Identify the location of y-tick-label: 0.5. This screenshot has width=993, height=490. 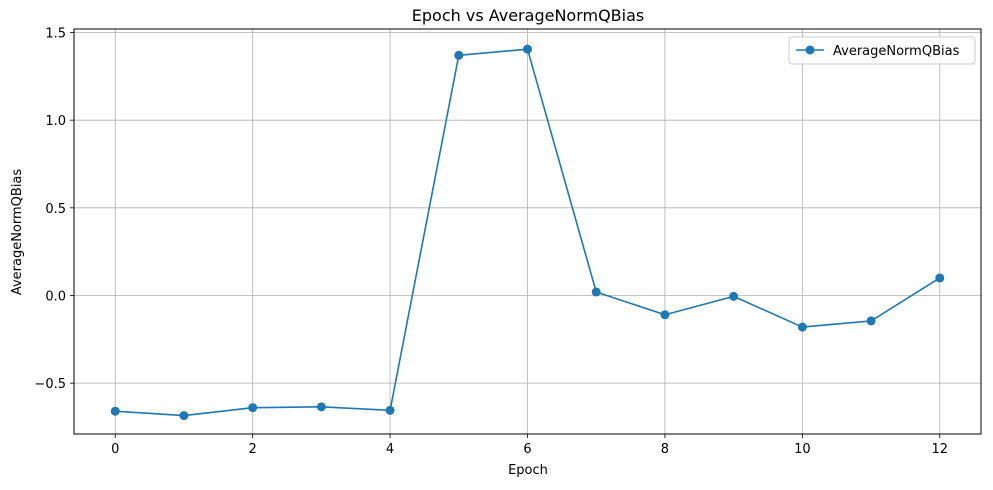
(55, 209).